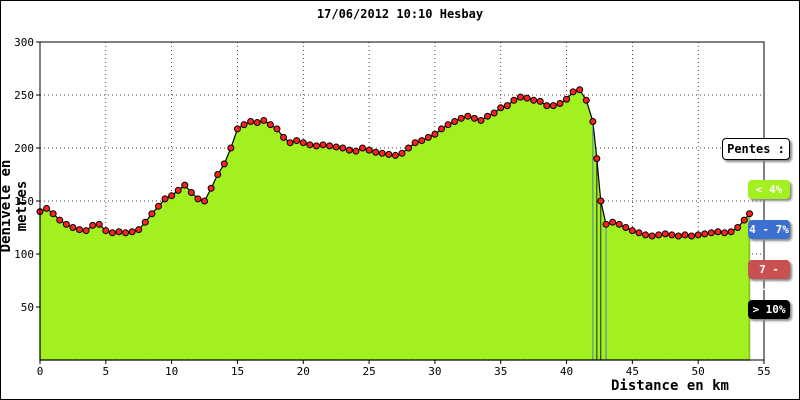 The height and width of the screenshot is (400, 800). I want to click on legend-item-gt10: > 10%, so click(769, 309).